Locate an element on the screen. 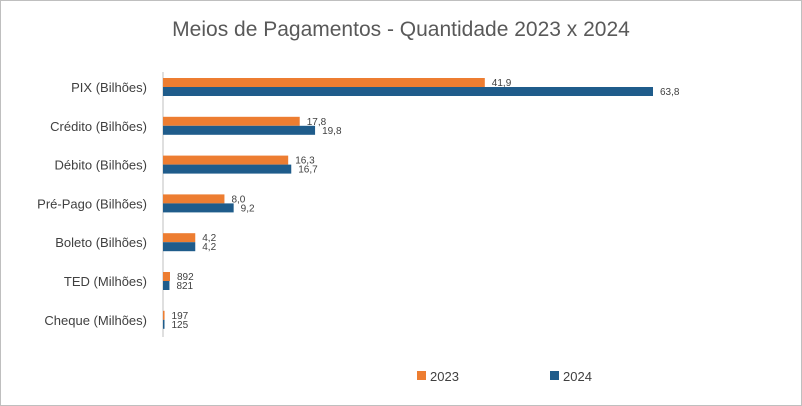  legend-swatch-2023 is located at coordinates (421, 375).